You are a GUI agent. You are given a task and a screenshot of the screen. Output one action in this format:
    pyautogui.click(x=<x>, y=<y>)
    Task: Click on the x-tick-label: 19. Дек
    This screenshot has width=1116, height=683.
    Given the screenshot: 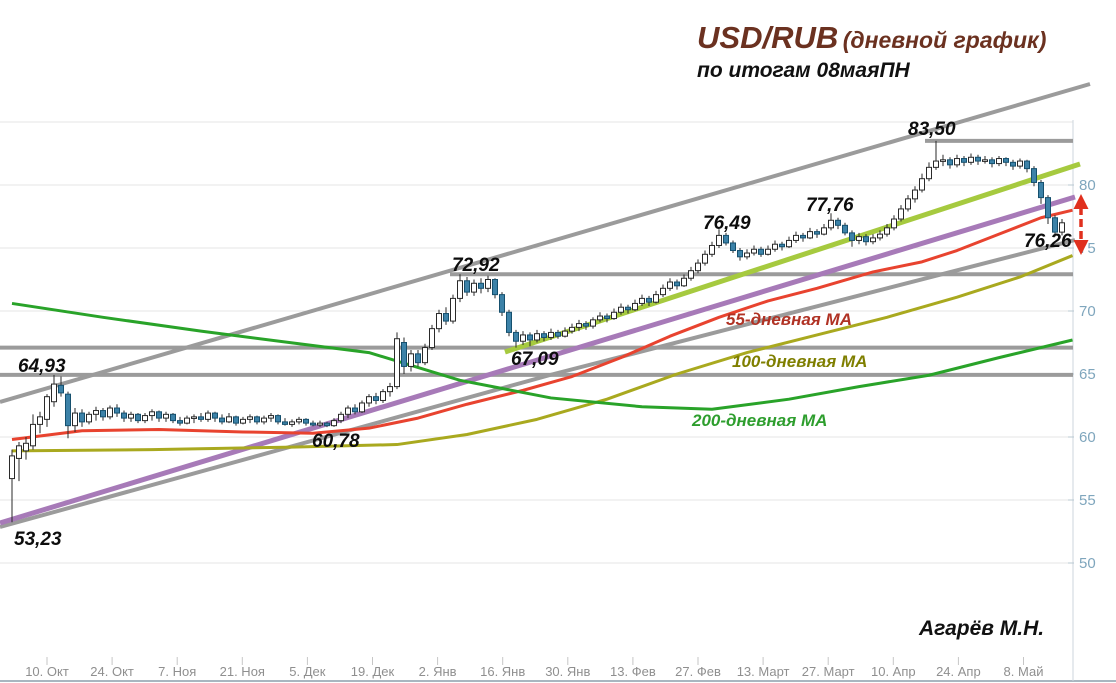 What is the action you would take?
    pyautogui.click(x=373, y=671)
    